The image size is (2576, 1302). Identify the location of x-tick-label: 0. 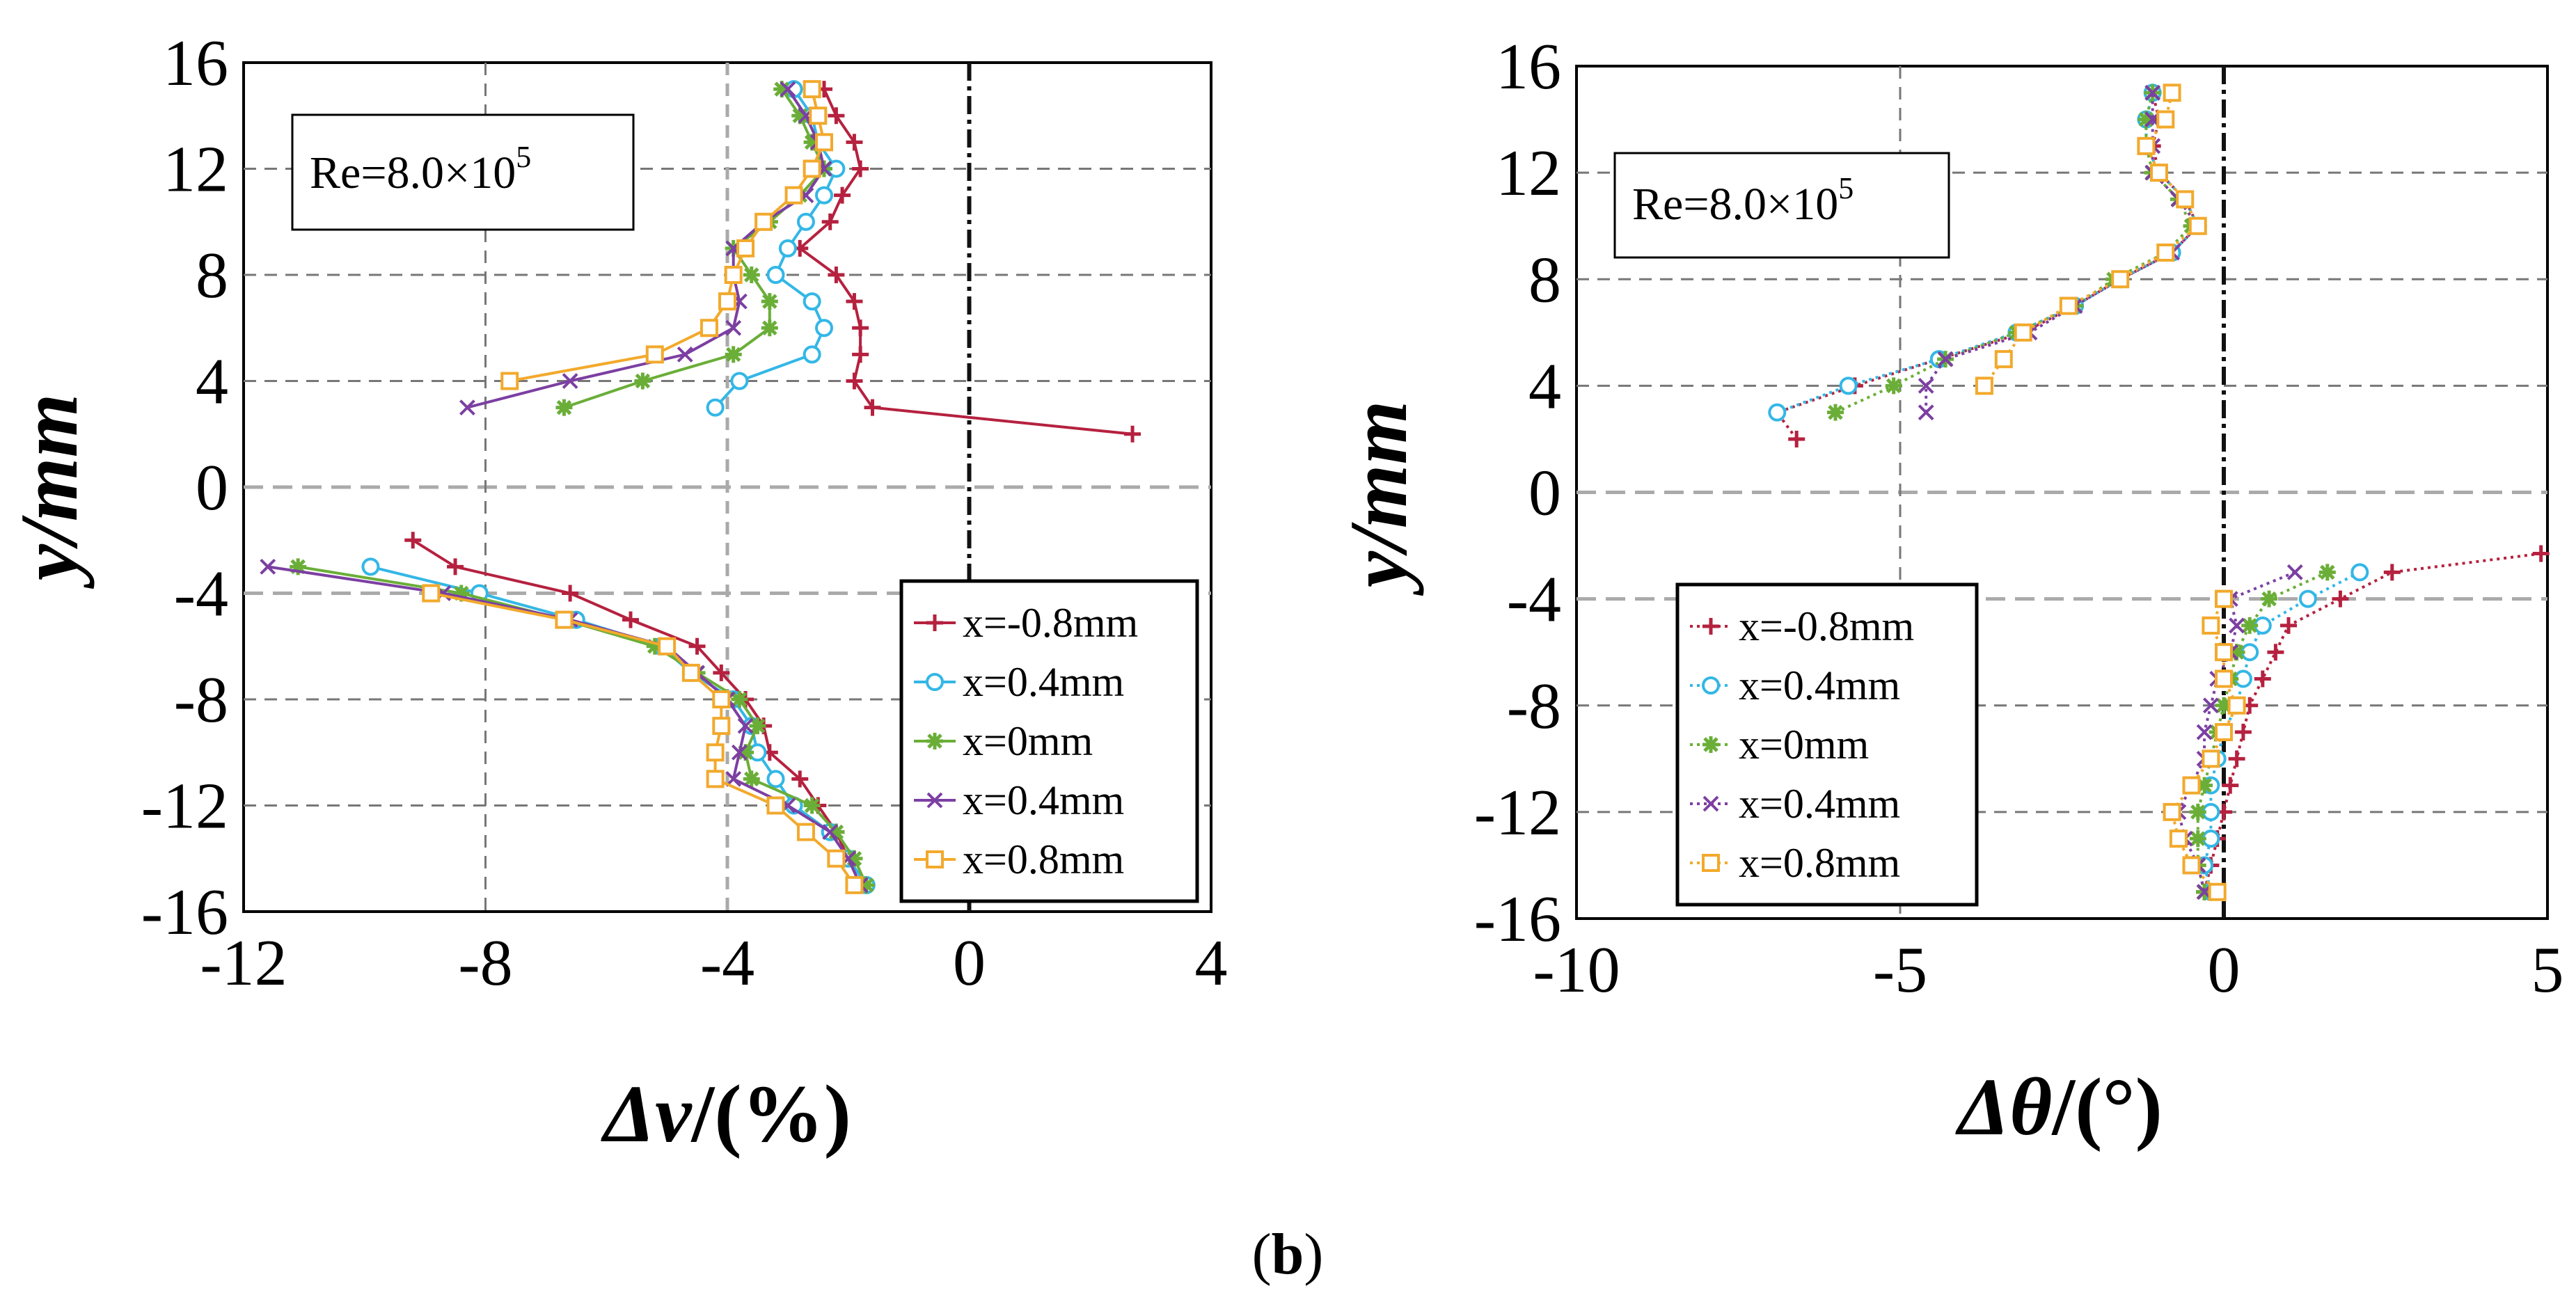
(969, 963).